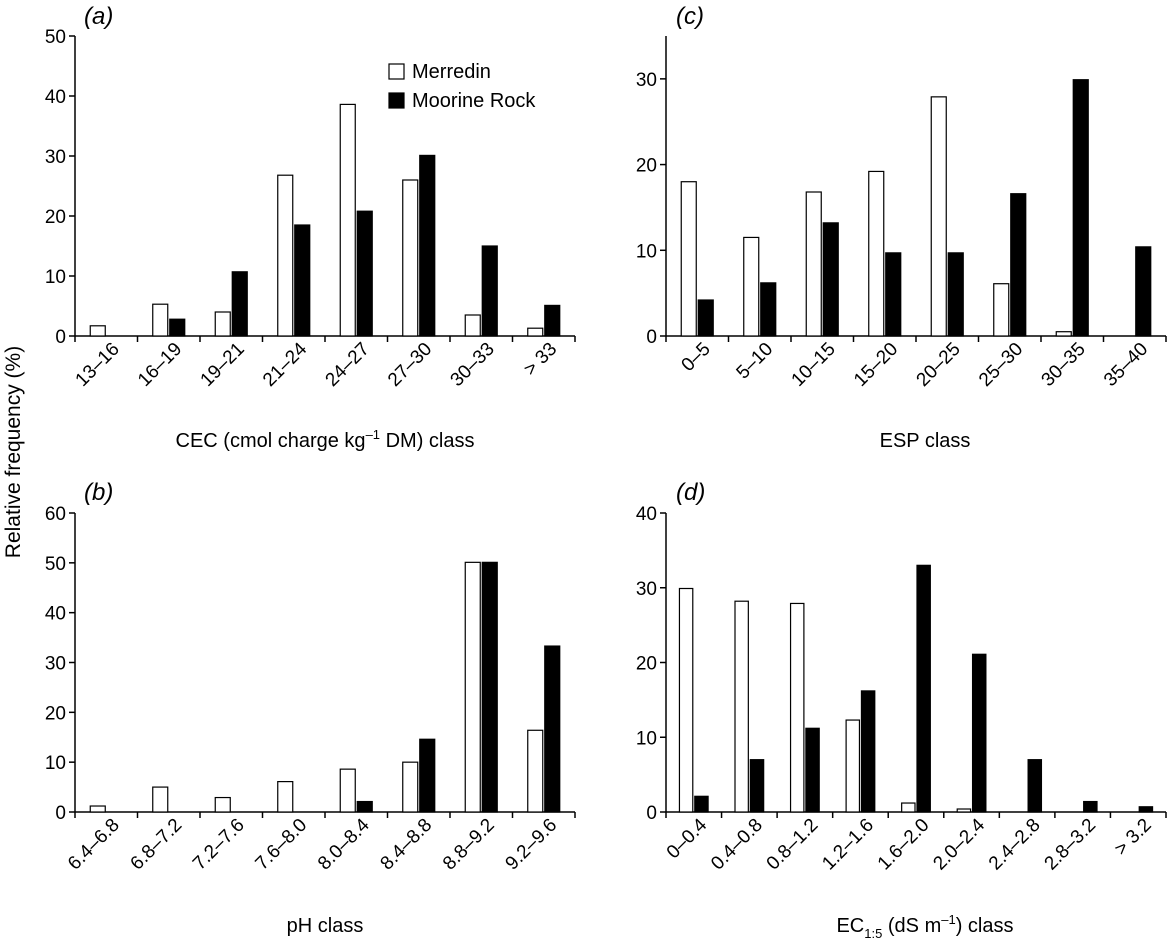 The width and height of the screenshot is (1174, 945). Describe the element at coordinates (410, 365) in the screenshot. I see `panel-a-x-tick-label-27-30: 27–30` at that location.